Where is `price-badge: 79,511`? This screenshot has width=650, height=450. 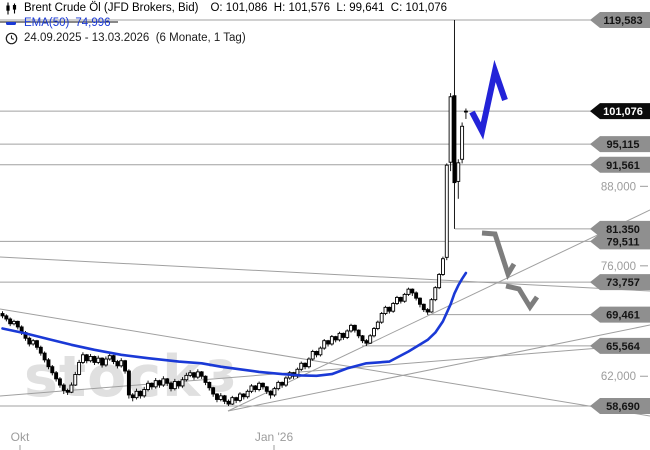 price-badge: 79,511 is located at coordinates (620, 241).